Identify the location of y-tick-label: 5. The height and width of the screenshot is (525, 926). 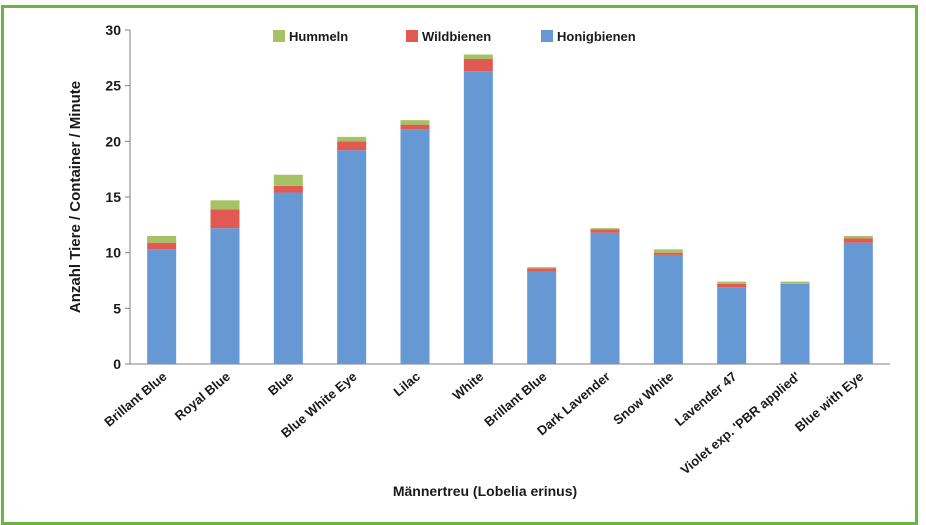
(117, 308).